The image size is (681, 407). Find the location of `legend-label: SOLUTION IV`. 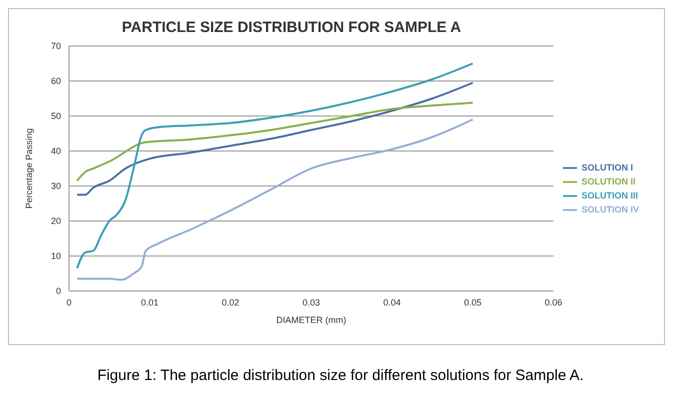

legend-label: SOLUTION IV is located at coordinates (610, 209).